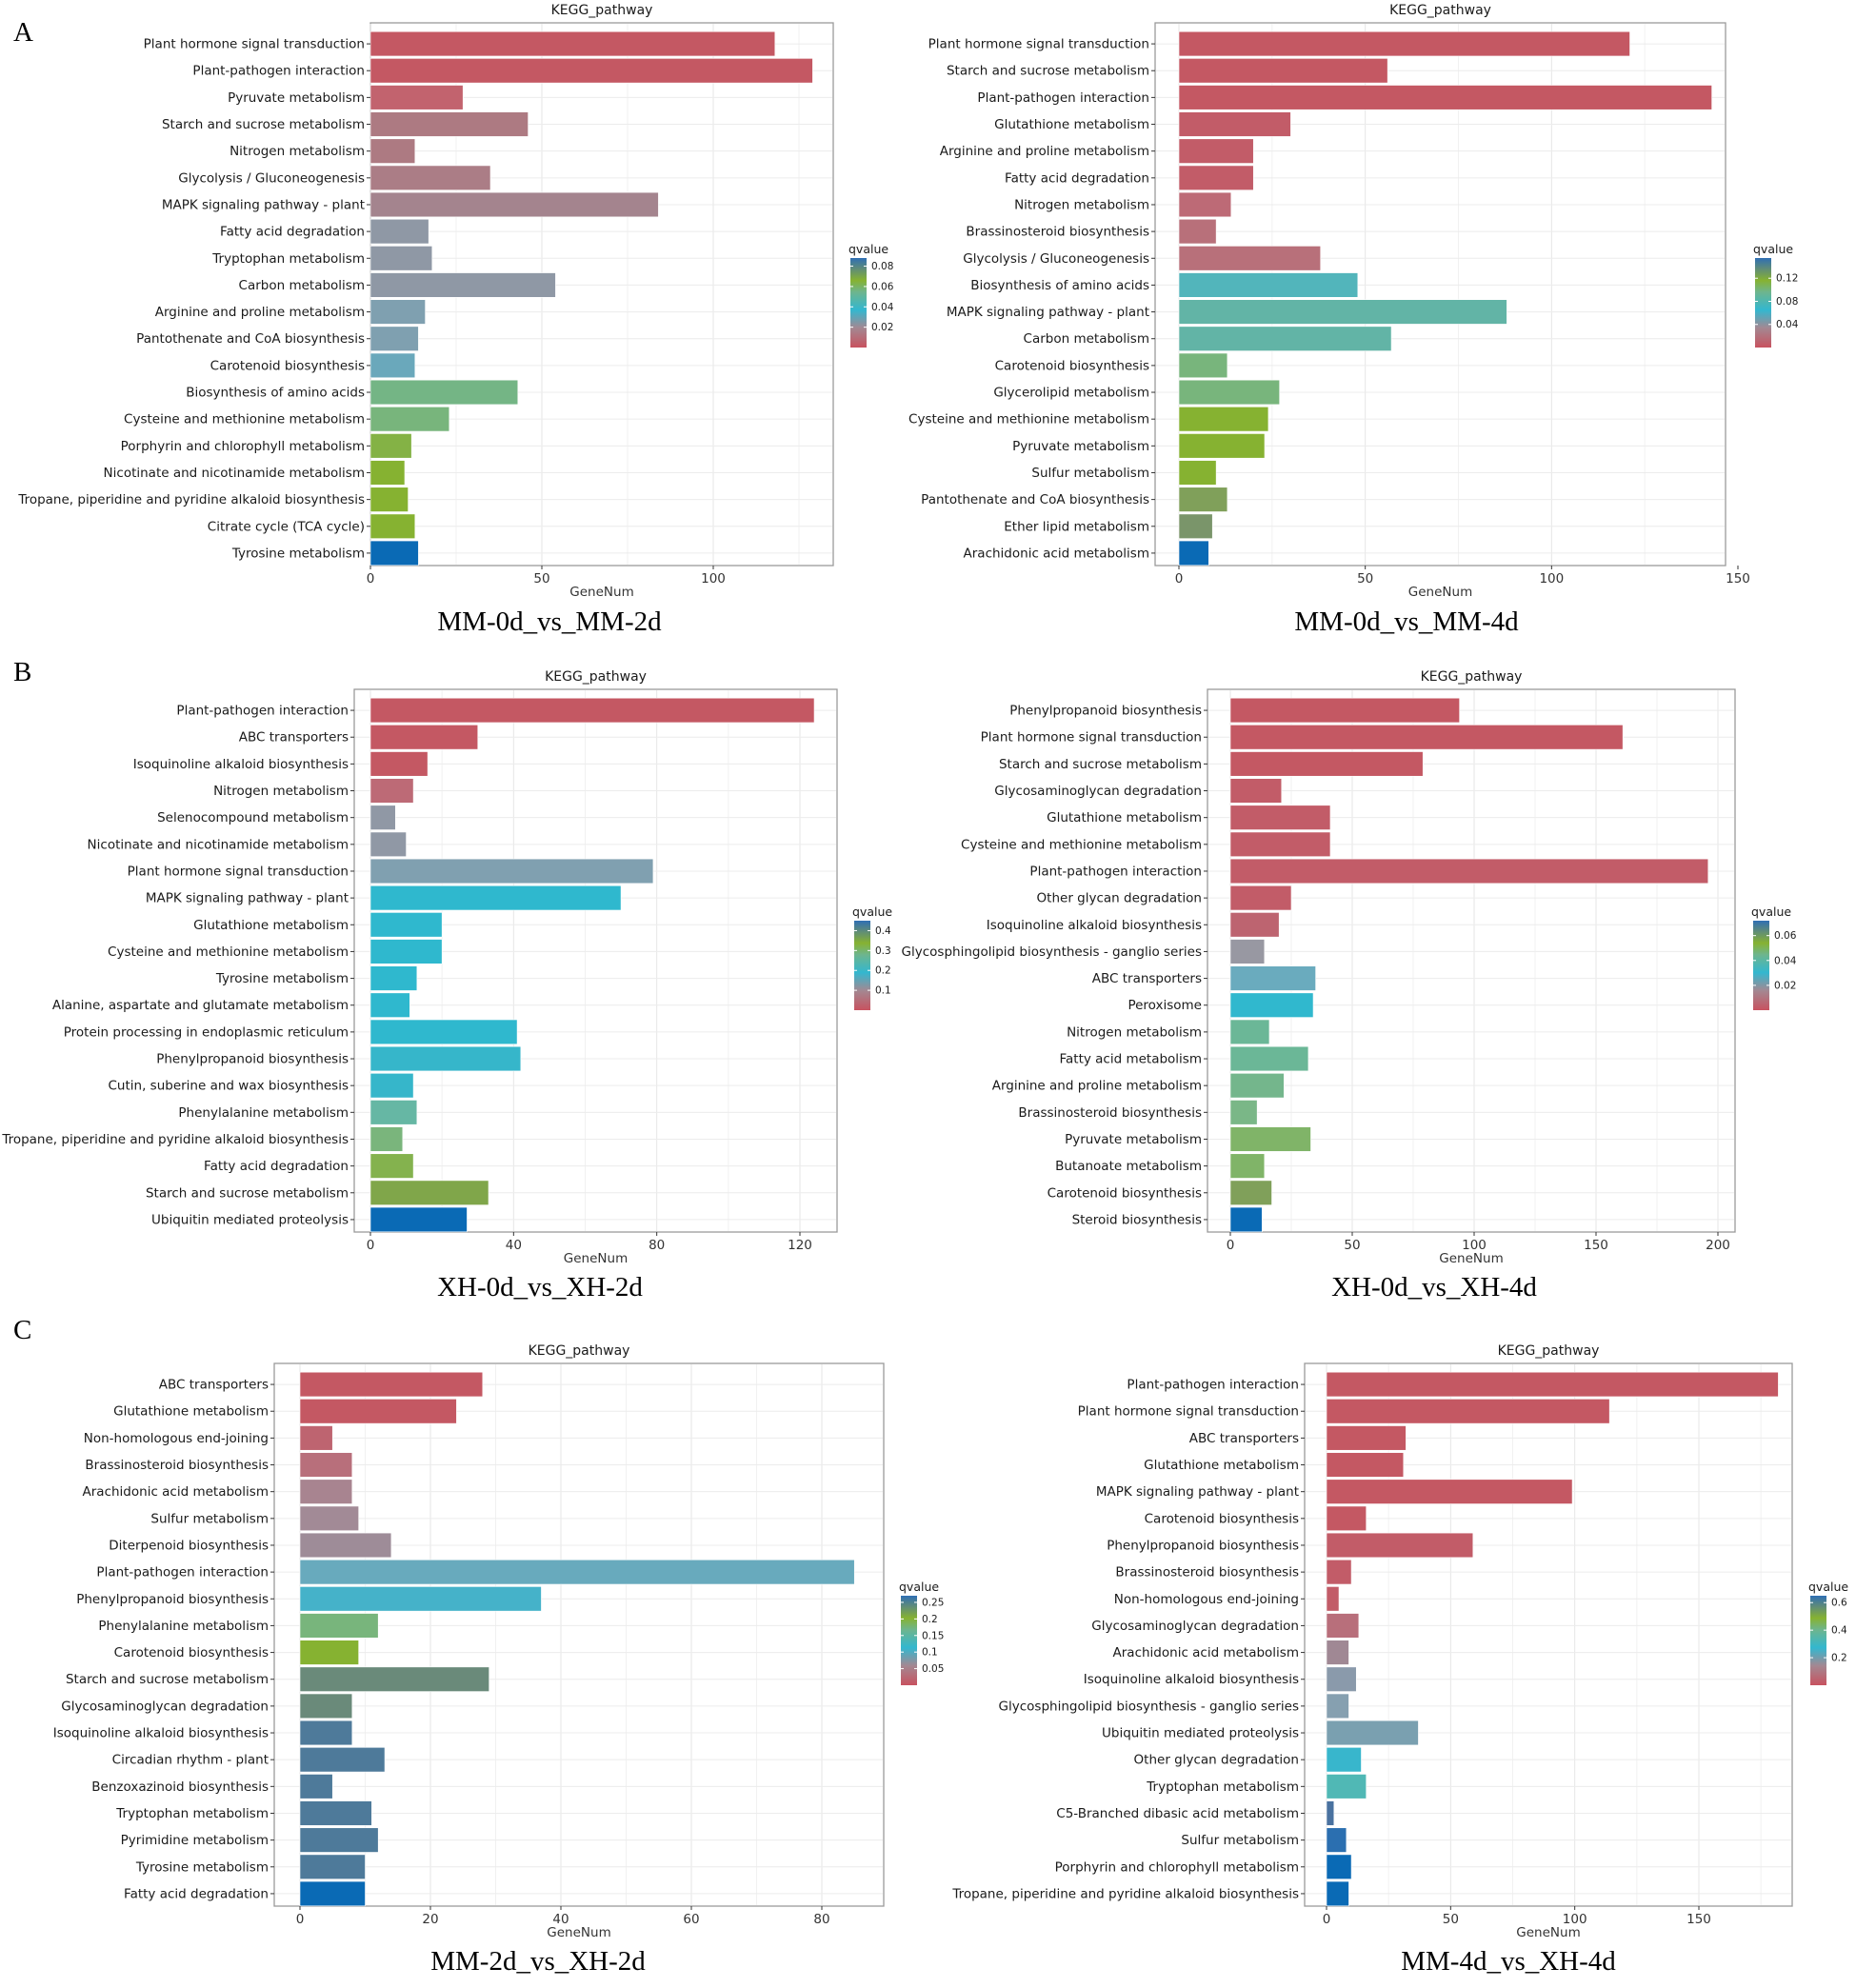 The image size is (1856, 1988). Describe the element at coordinates (1771, 912) in the screenshot. I see `legend-title: qvalue` at that location.